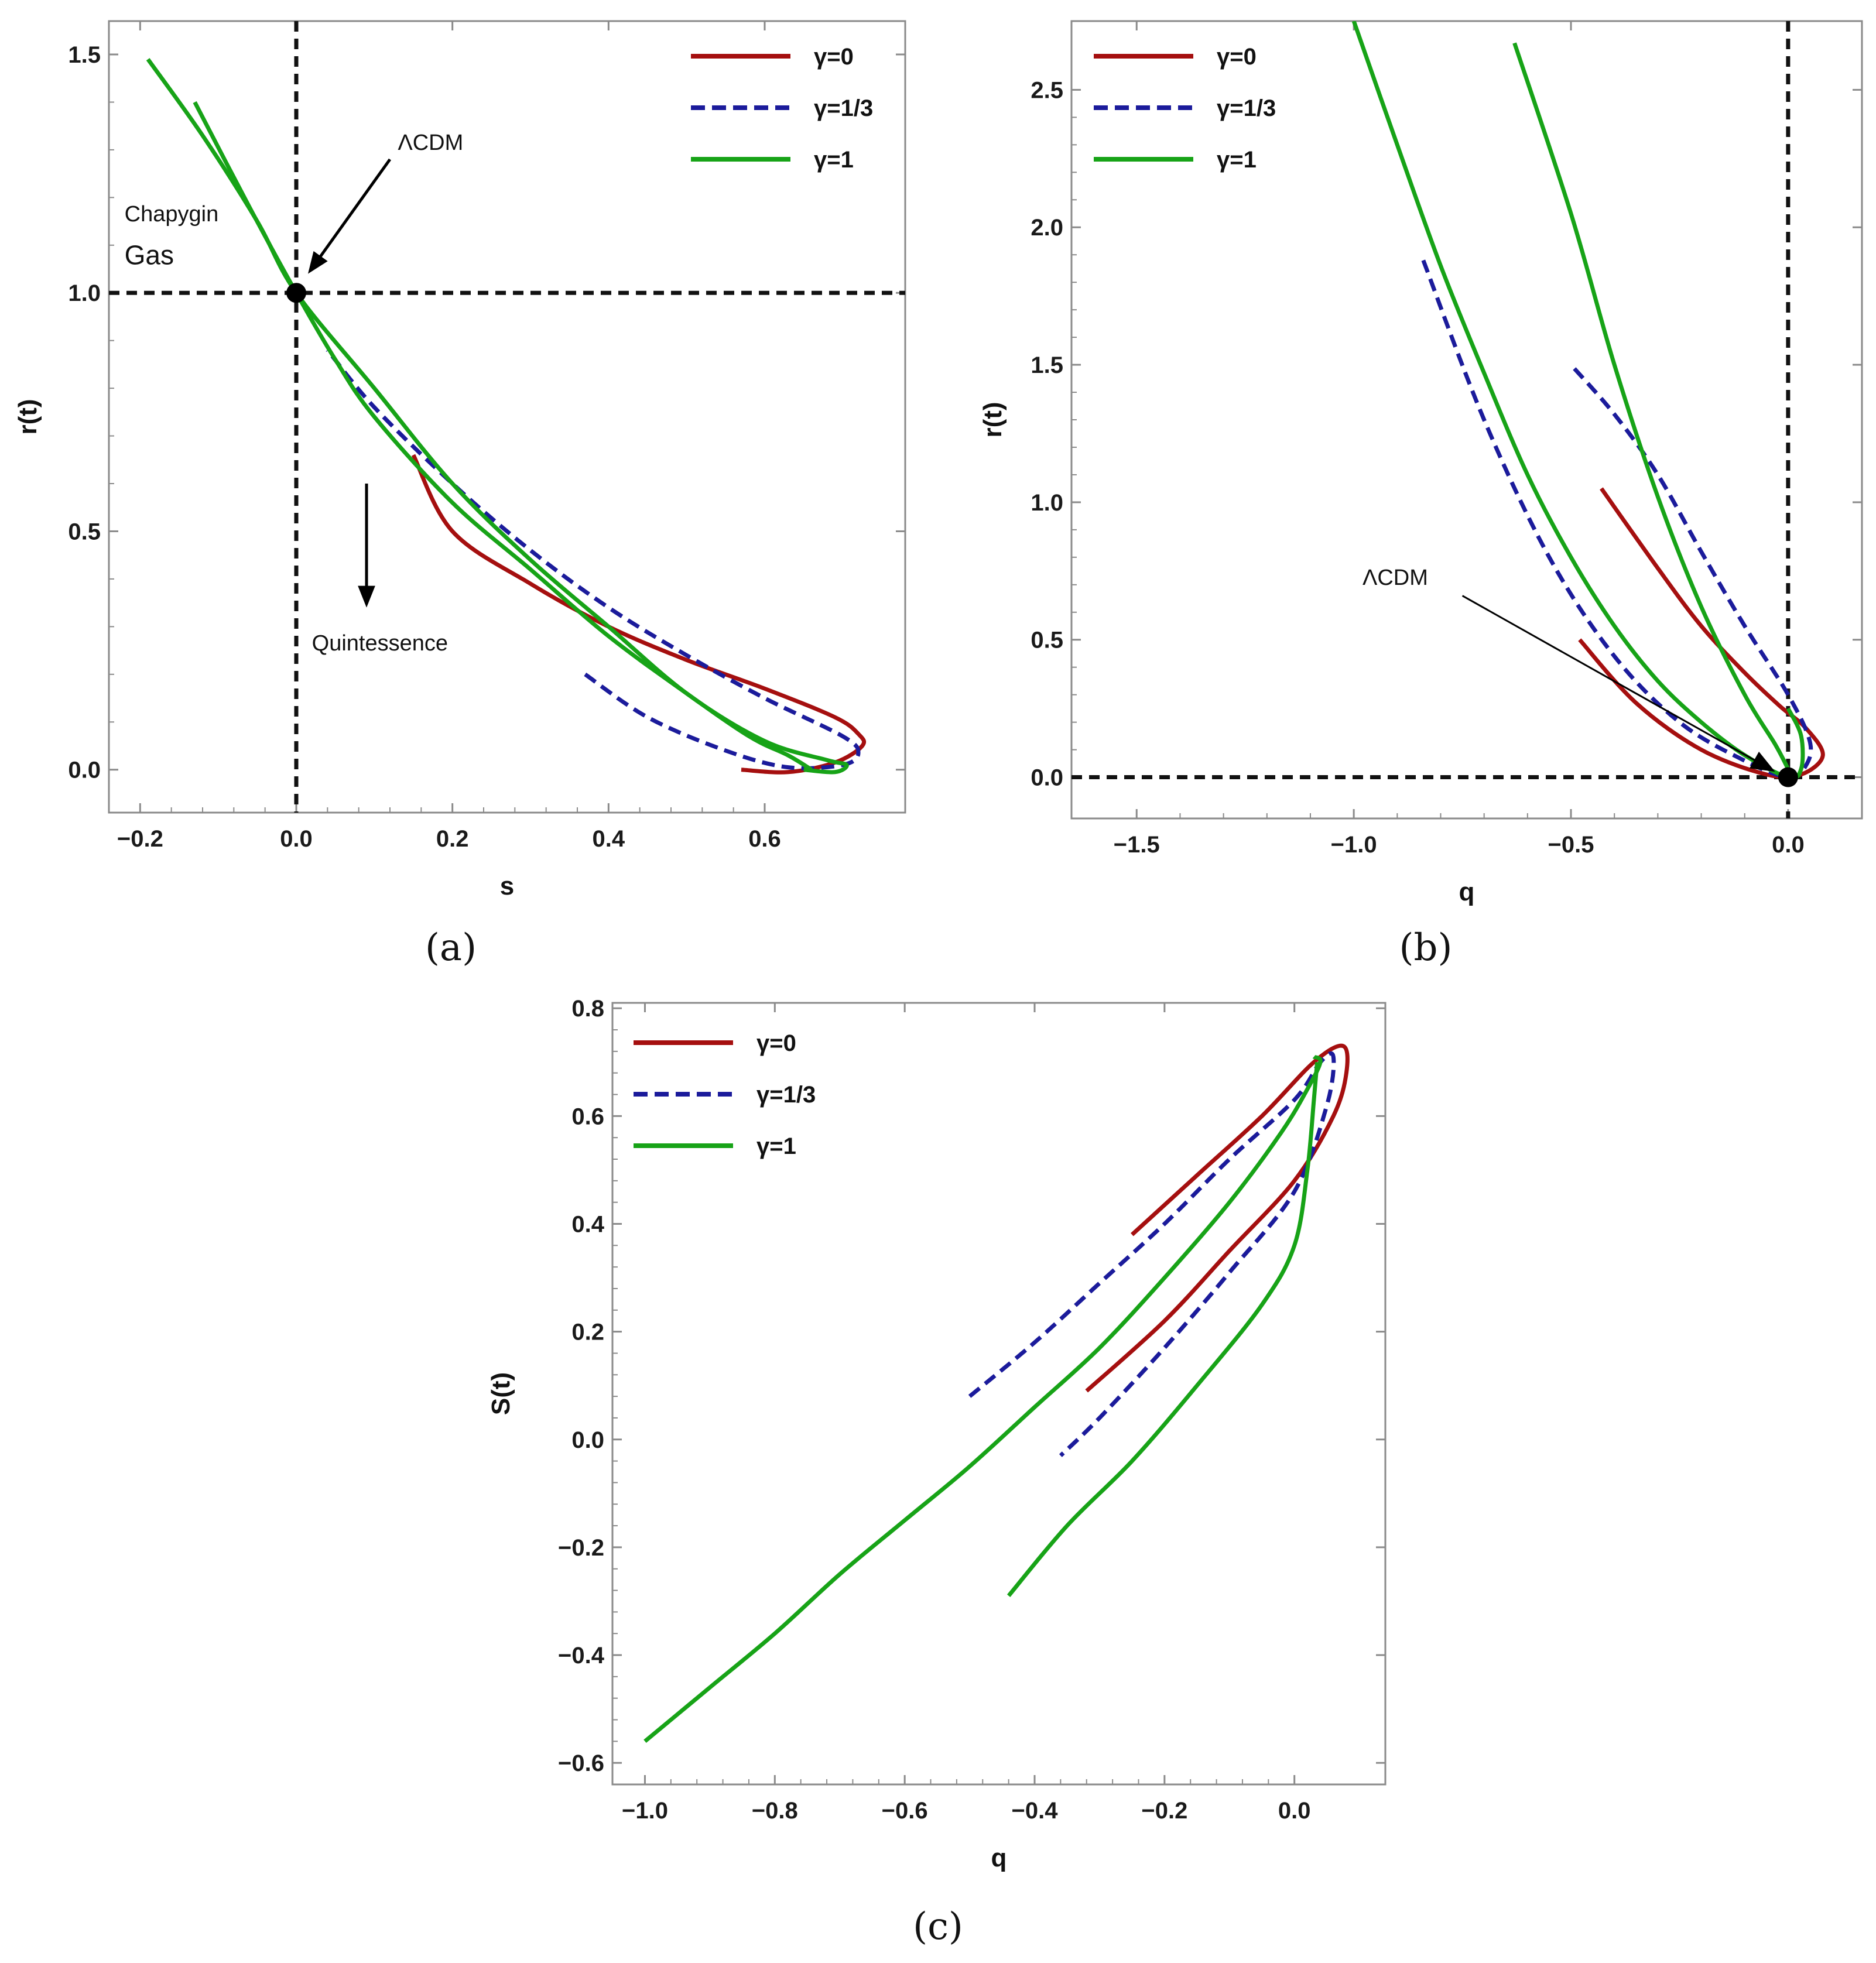 This screenshot has width=1876, height=1963. Describe the element at coordinates (905, 1811) in the screenshot. I see `x-tick-label: −0.6` at that location.